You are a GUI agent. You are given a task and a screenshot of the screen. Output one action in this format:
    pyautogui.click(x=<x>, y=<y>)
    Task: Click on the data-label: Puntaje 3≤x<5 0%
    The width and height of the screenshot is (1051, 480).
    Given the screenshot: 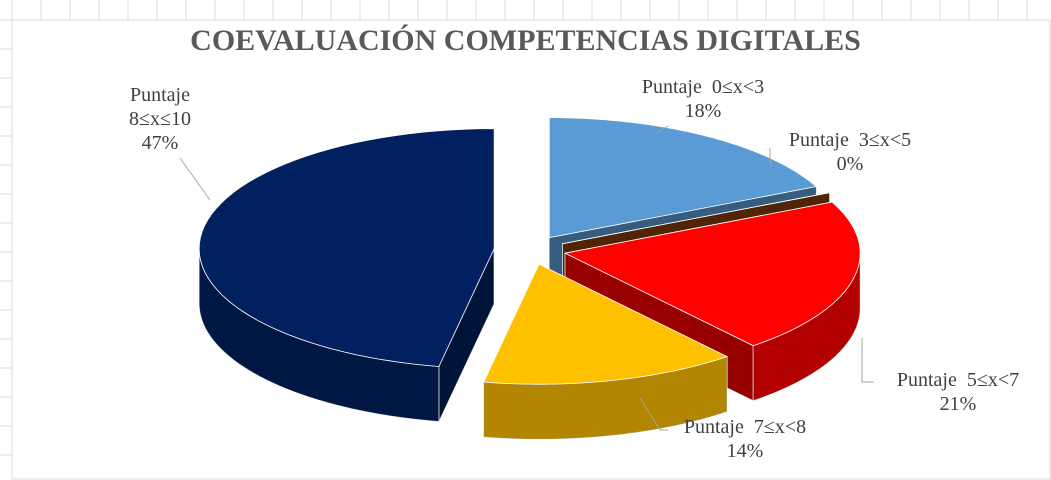 What is the action you would take?
    pyautogui.click(x=850, y=152)
    